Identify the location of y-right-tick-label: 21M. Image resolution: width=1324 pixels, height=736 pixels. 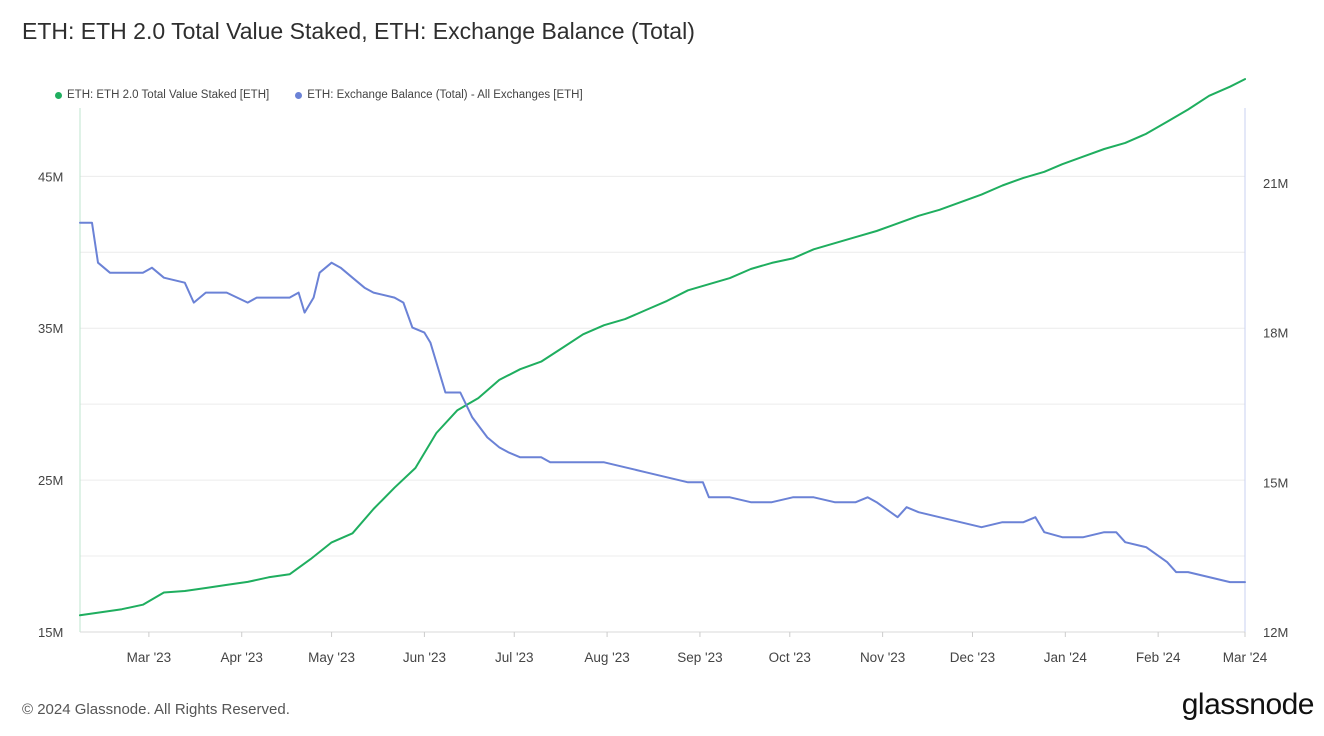
(1275, 183).